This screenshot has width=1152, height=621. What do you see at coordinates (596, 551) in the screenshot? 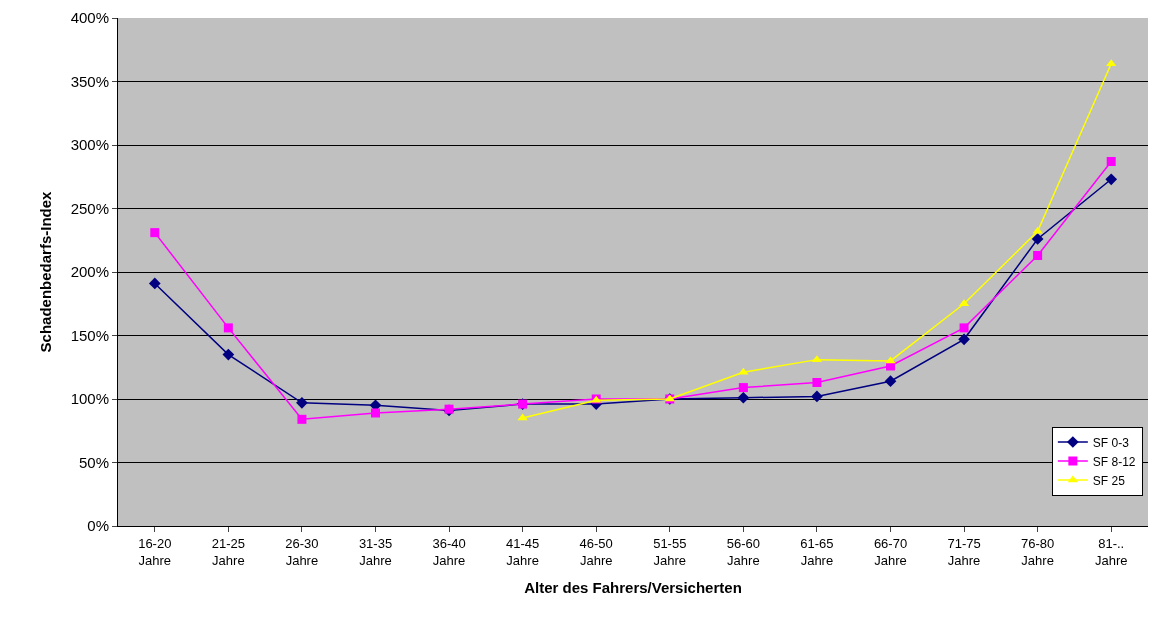
I see `x-tick-label: 46-50 Jahre` at bounding box center [596, 551].